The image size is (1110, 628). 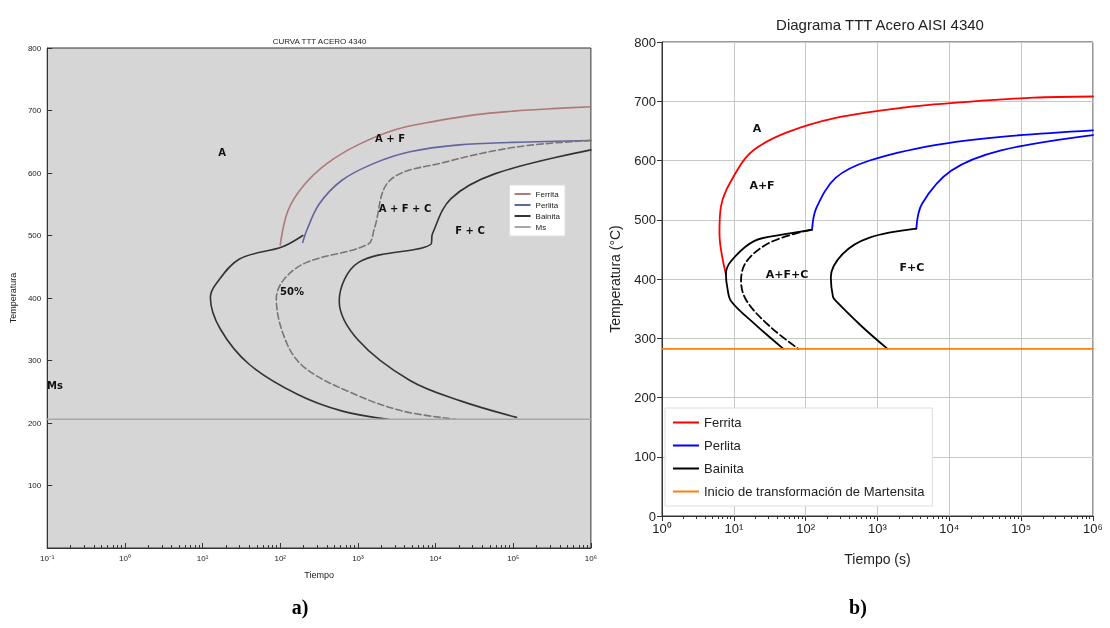 What do you see at coordinates (319, 41) in the screenshot?
I see `chart-title: CURVA TTT ACERO 4340` at bounding box center [319, 41].